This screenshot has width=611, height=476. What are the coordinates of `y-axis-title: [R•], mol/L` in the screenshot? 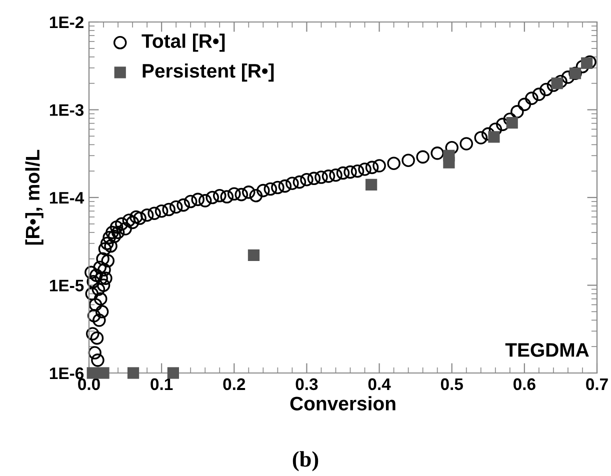 It's located at (34, 197).